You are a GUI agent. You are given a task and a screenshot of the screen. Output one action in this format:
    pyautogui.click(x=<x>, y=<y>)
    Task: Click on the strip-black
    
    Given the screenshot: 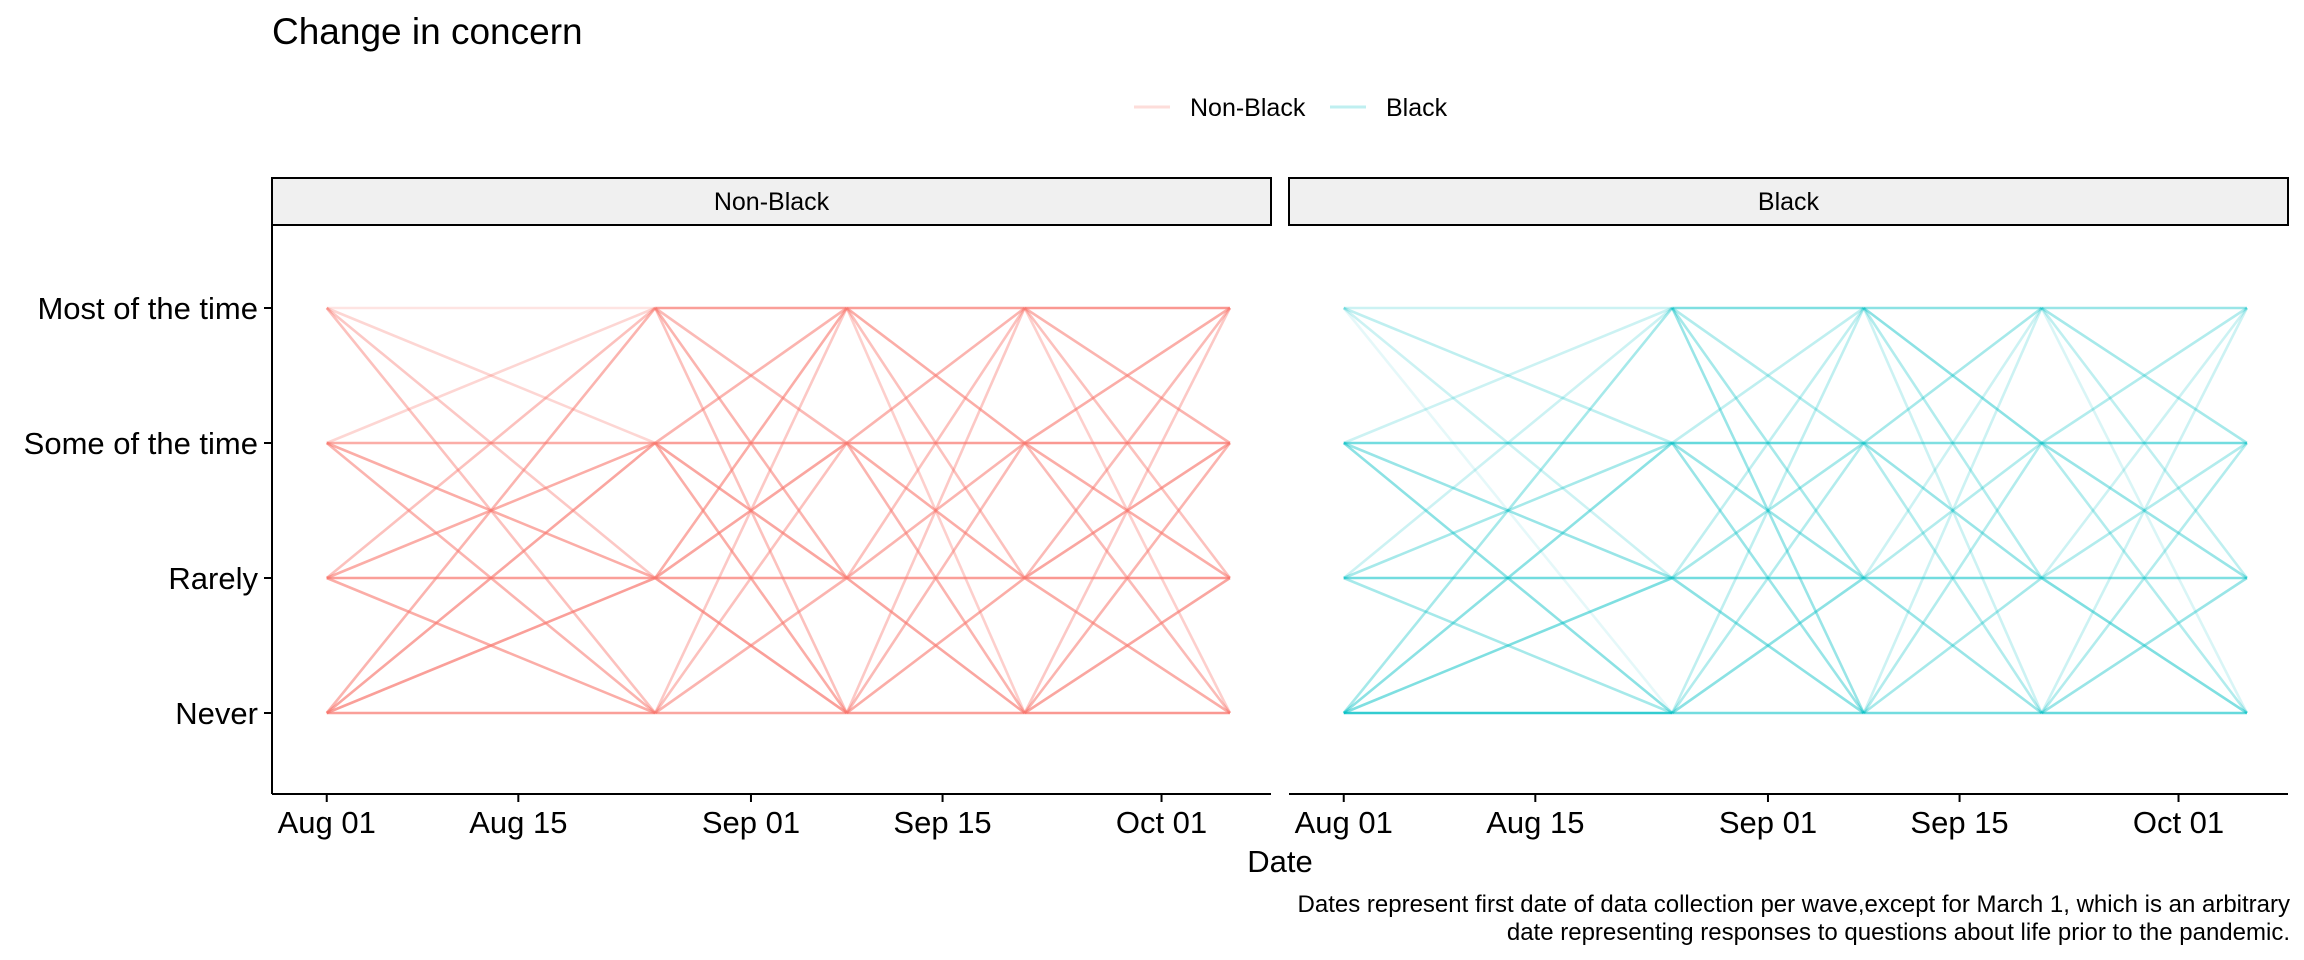 What is the action you would take?
    pyautogui.click(x=1788, y=201)
    